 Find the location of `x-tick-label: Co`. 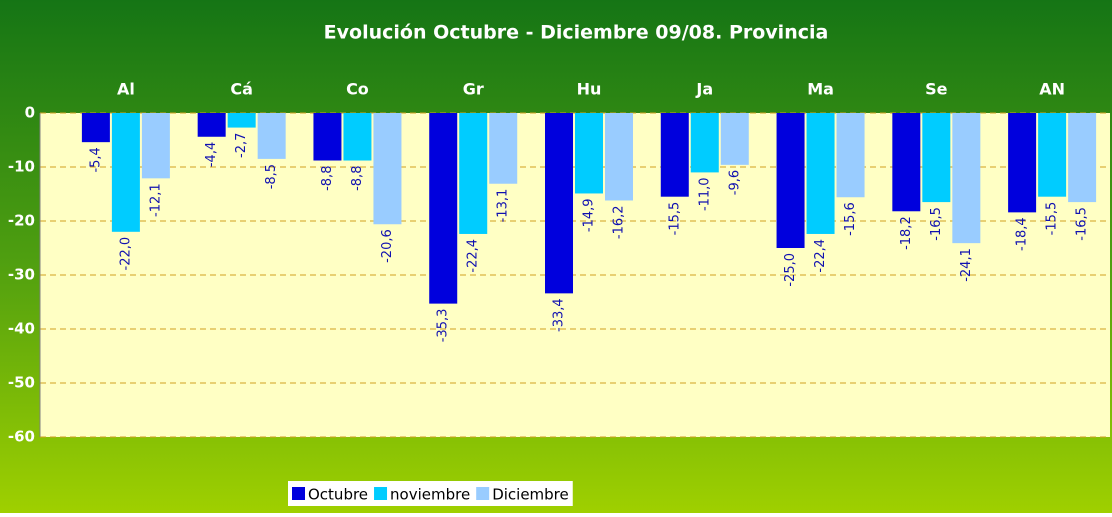

x-tick-label: Co is located at coordinates (357, 89).